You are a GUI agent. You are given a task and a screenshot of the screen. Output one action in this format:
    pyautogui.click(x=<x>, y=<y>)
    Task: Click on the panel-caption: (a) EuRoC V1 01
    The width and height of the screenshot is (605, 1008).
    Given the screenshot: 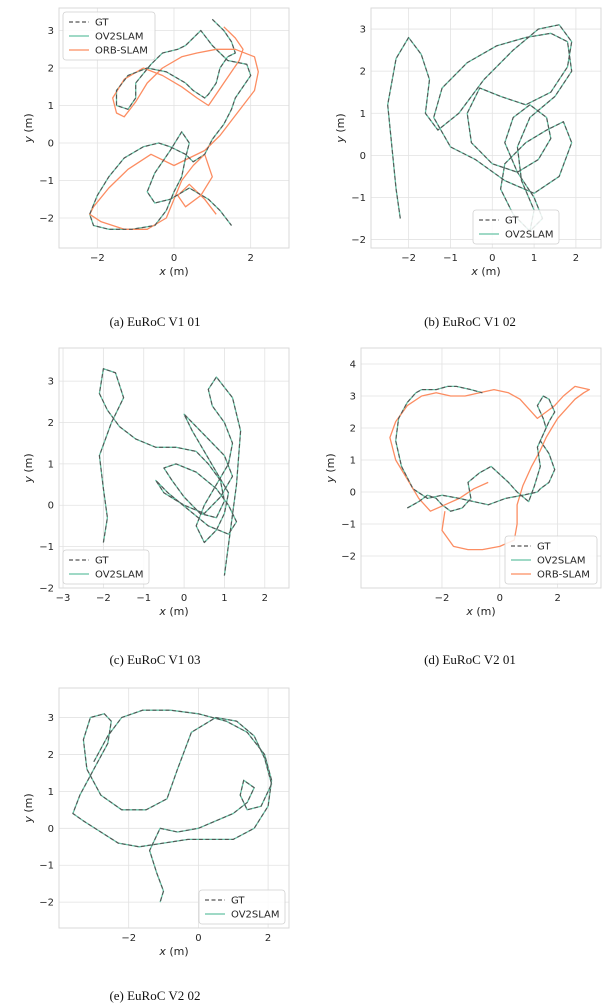 What is the action you would take?
    pyautogui.click(x=154, y=321)
    